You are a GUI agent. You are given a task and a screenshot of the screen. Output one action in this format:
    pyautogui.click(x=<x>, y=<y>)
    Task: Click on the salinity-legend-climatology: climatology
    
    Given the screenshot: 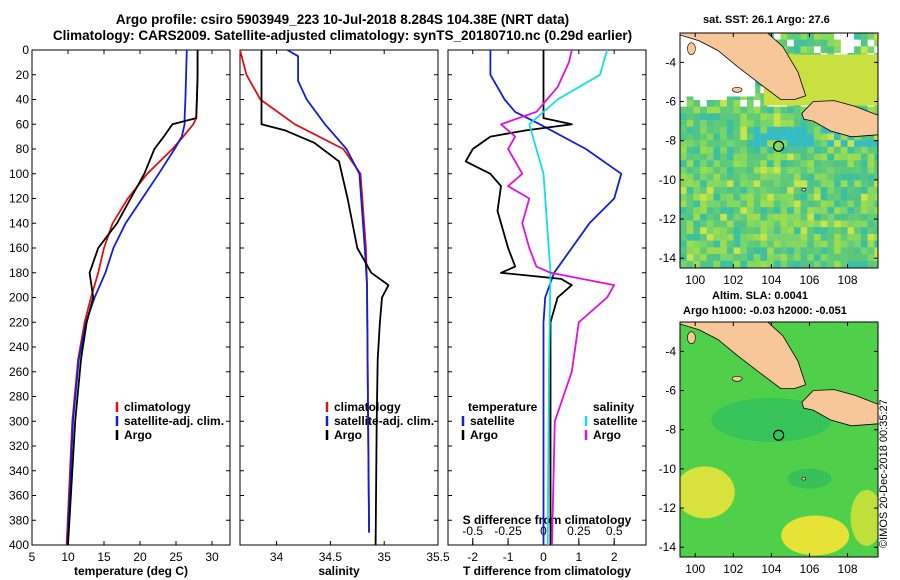 What is the action you would take?
    pyautogui.click(x=367, y=407)
    